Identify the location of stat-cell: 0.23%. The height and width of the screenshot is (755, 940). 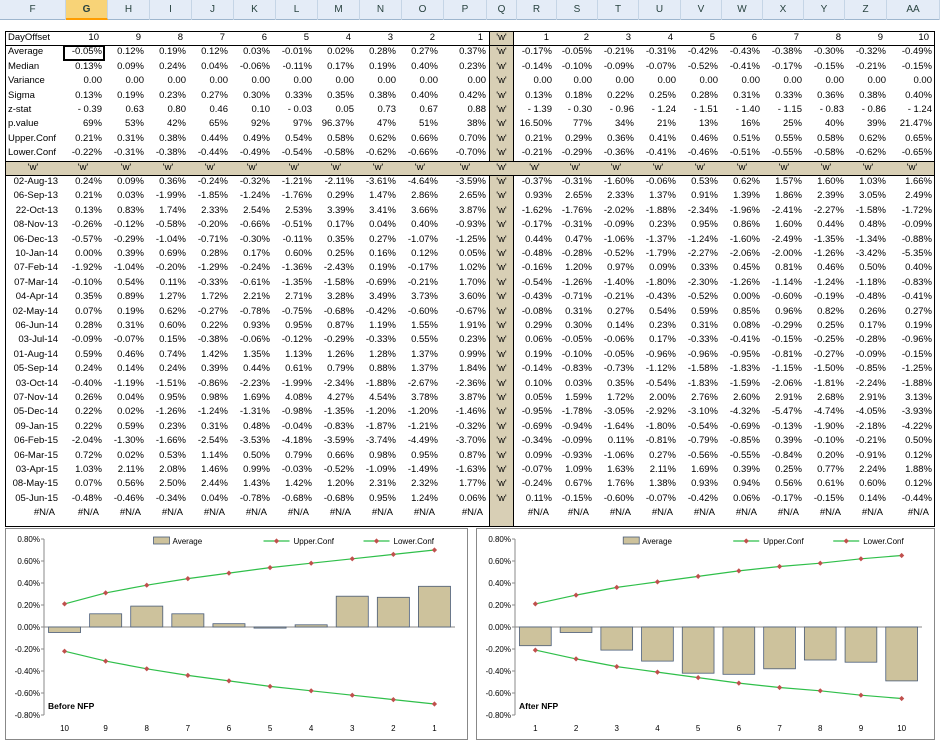
(172, 95).